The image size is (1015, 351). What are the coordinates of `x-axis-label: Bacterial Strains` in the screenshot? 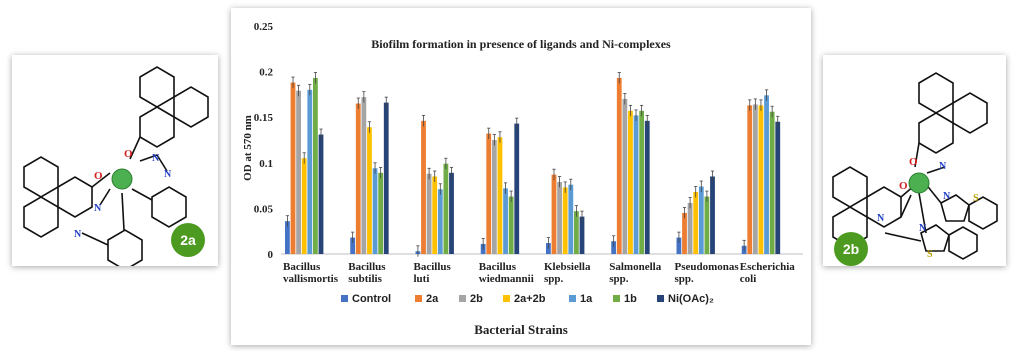 It's located at (521, 329).